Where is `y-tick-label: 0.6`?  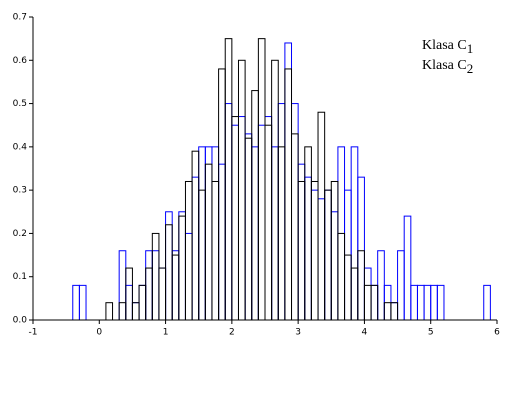
y-tick-label: 0.6 is located at coordinates (20, 61).